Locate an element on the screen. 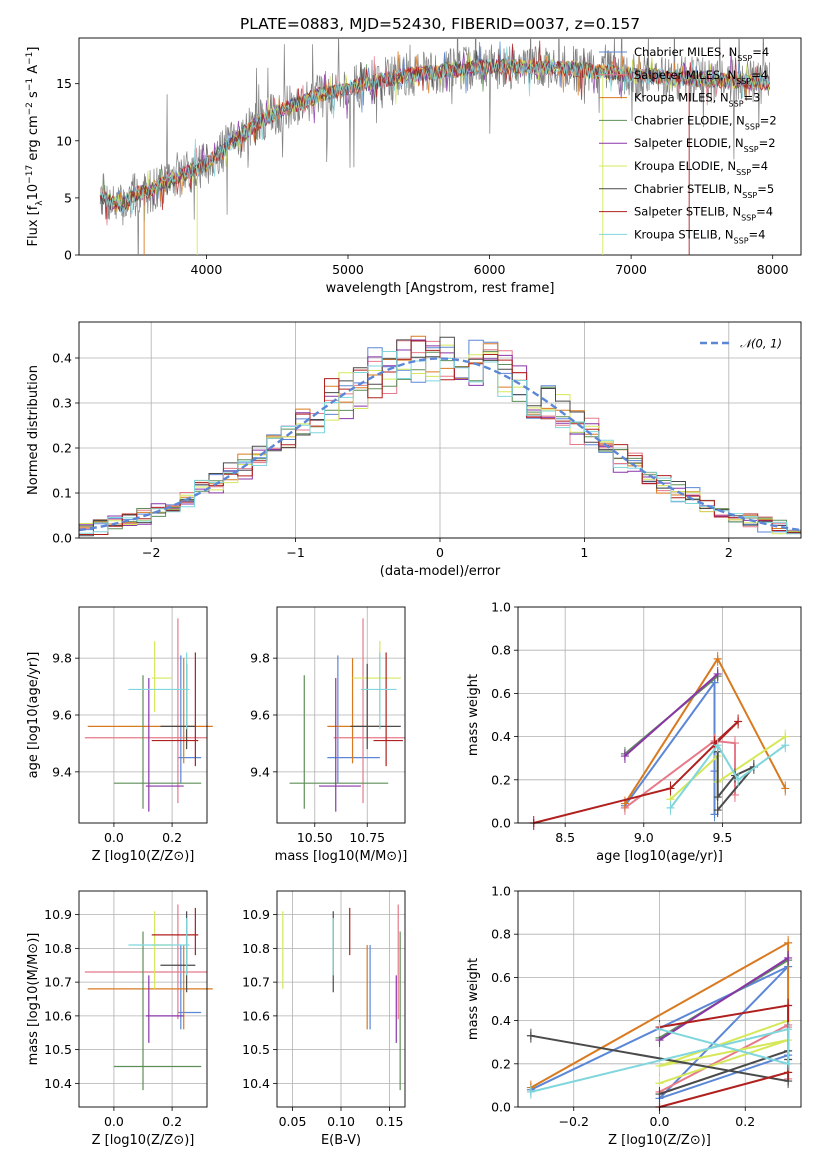 This screenshot has height=1170, width=819. y-tick-label: 9.8 is located at coordinates (62, 658).